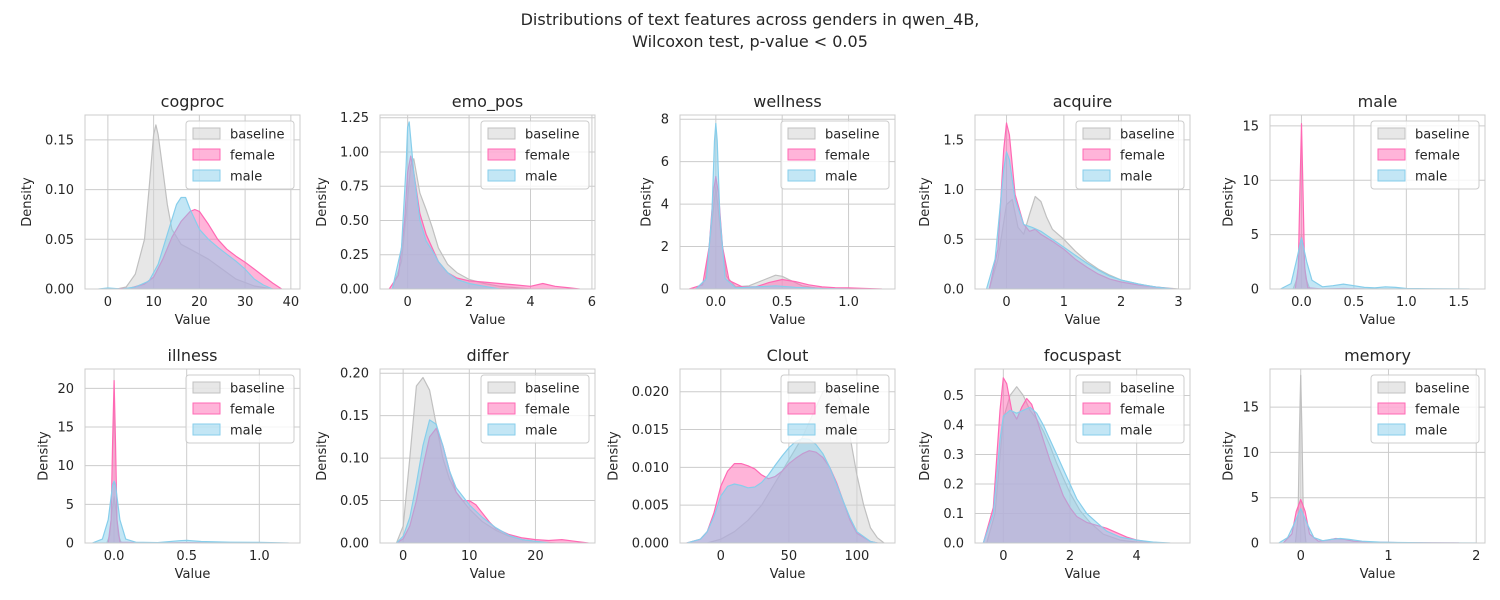 This screenshot has height=600, width=1500. Describe the element at coordinates (782, 302) in the screenshot. I see `x-tick-label: 0.5` at that location.